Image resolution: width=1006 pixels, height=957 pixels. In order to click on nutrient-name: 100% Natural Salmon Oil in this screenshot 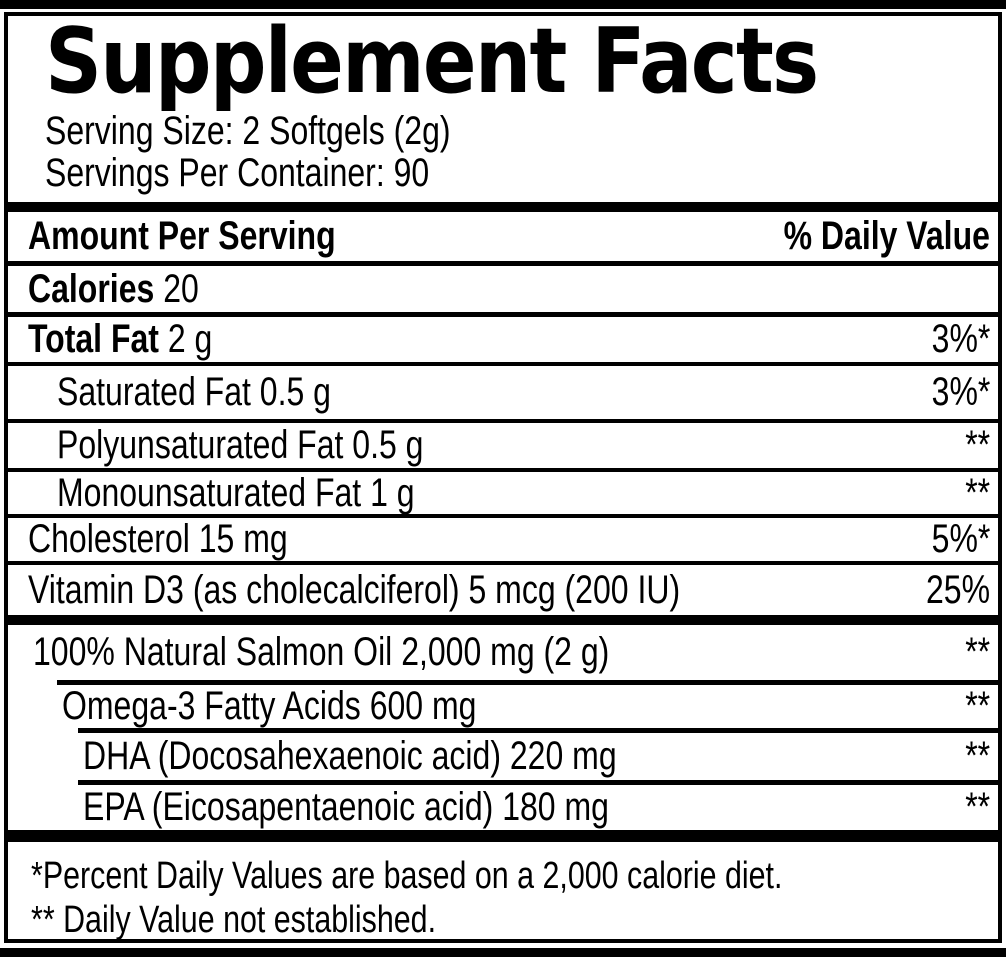, I will do `click(213, 652)`.